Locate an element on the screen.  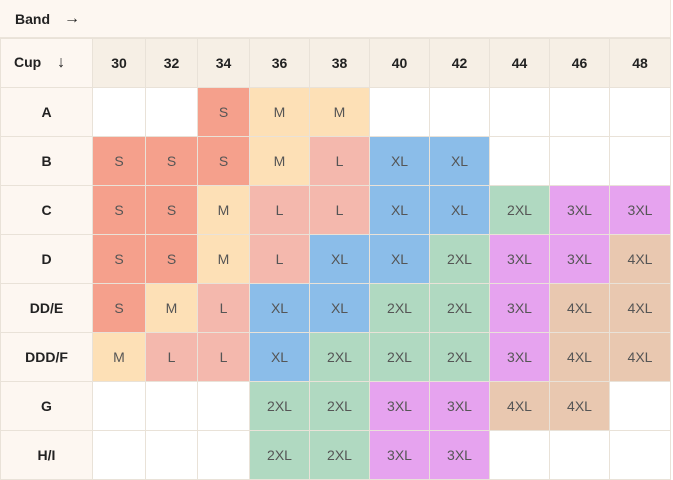
band-header-cell: 42 is located at coordinates (459, 63).